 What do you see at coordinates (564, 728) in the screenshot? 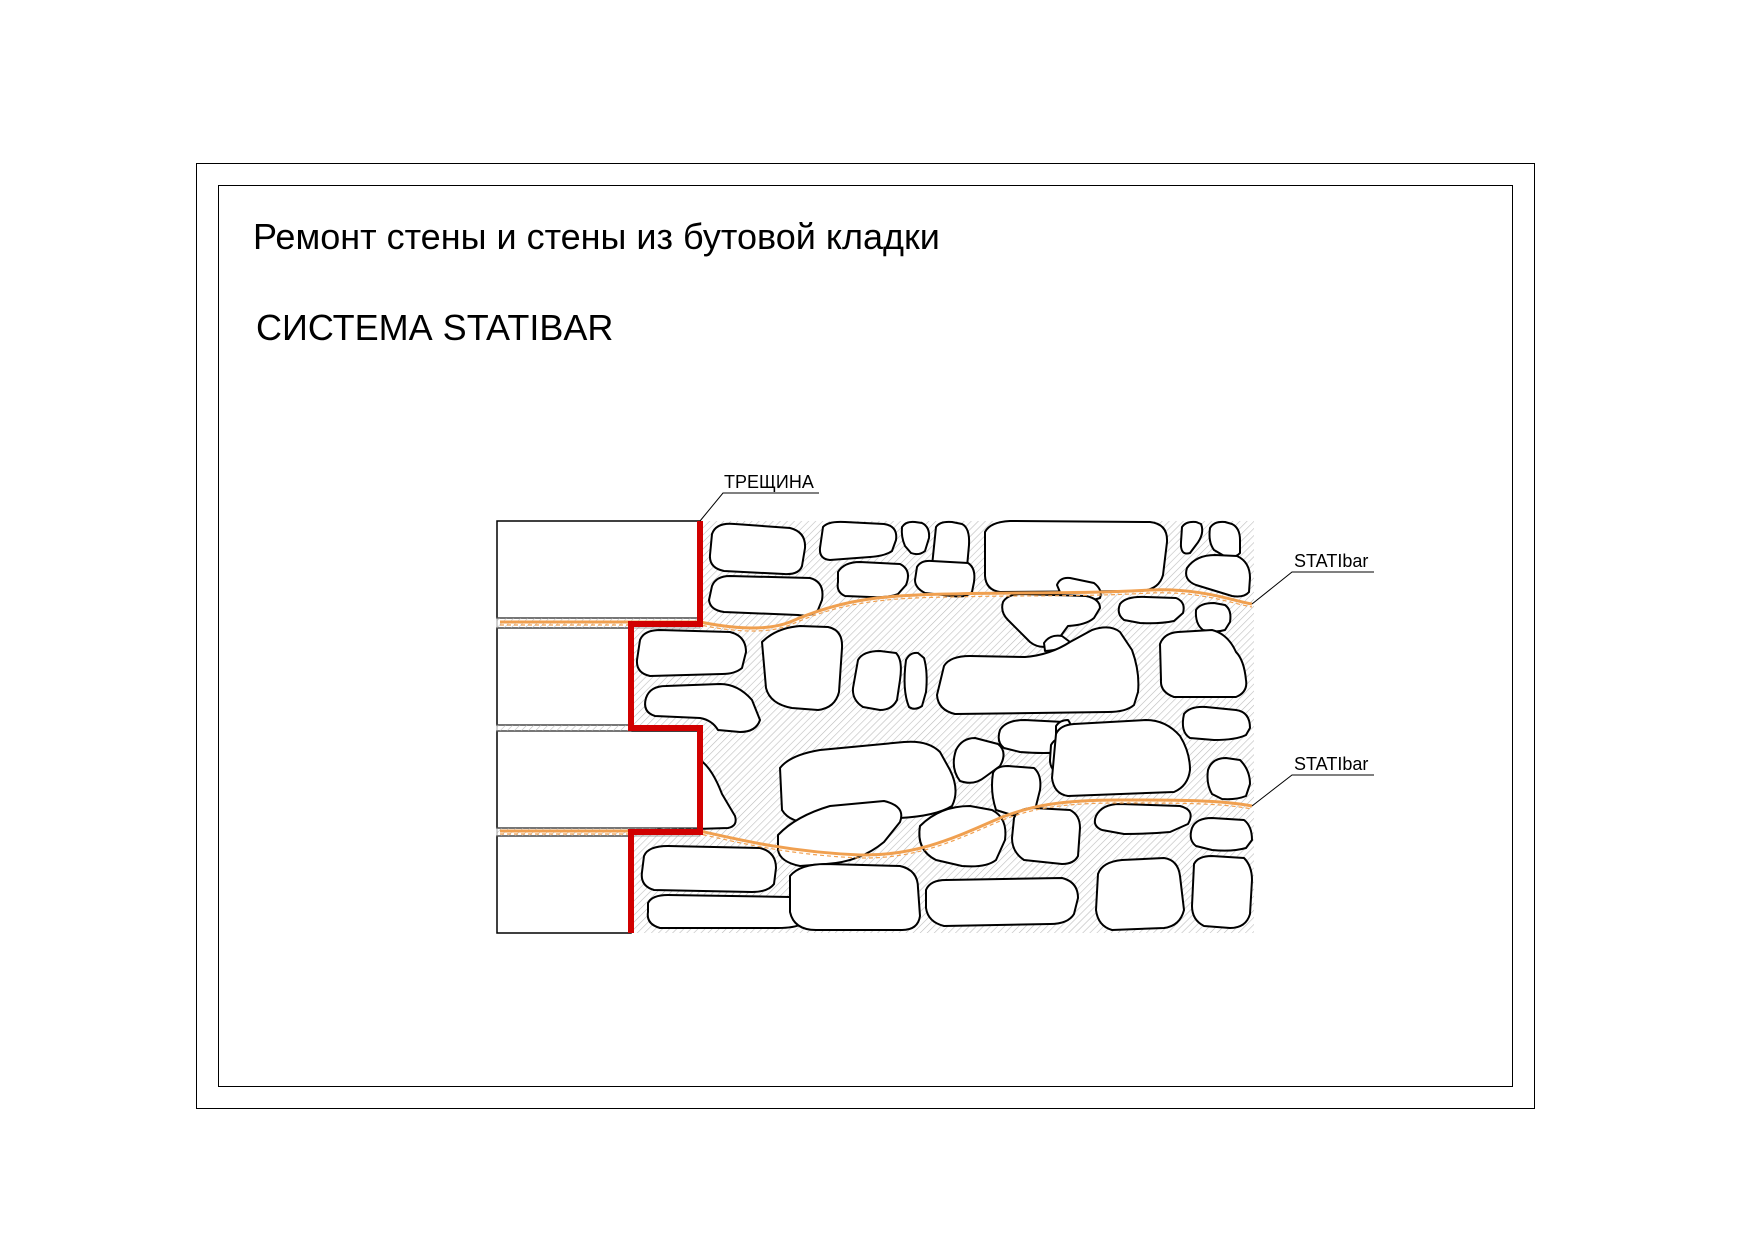
I see `joint` at bounding box center [564, 728].